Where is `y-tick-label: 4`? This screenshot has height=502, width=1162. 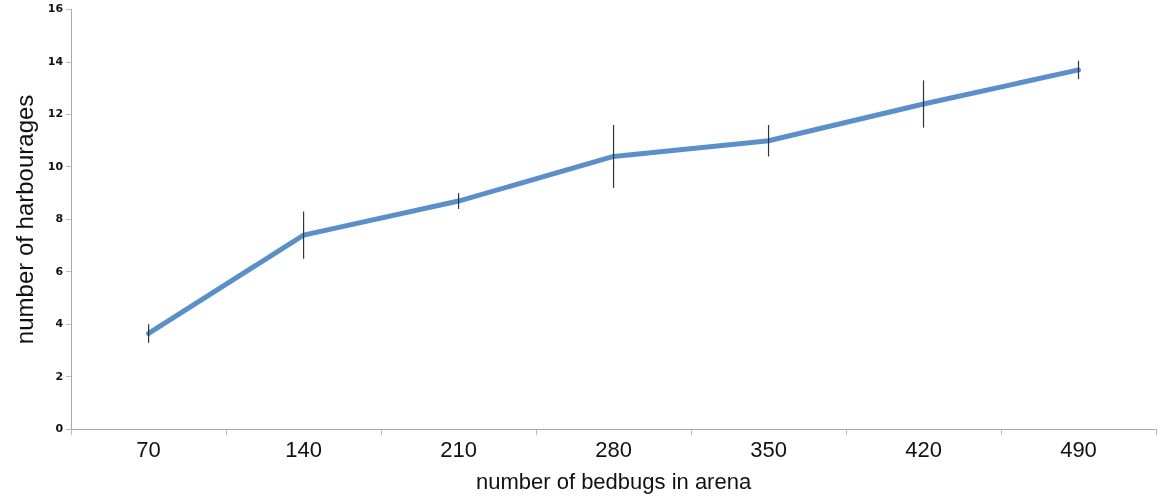
y-tick-label: 4 is located at coordinates (59, 324).